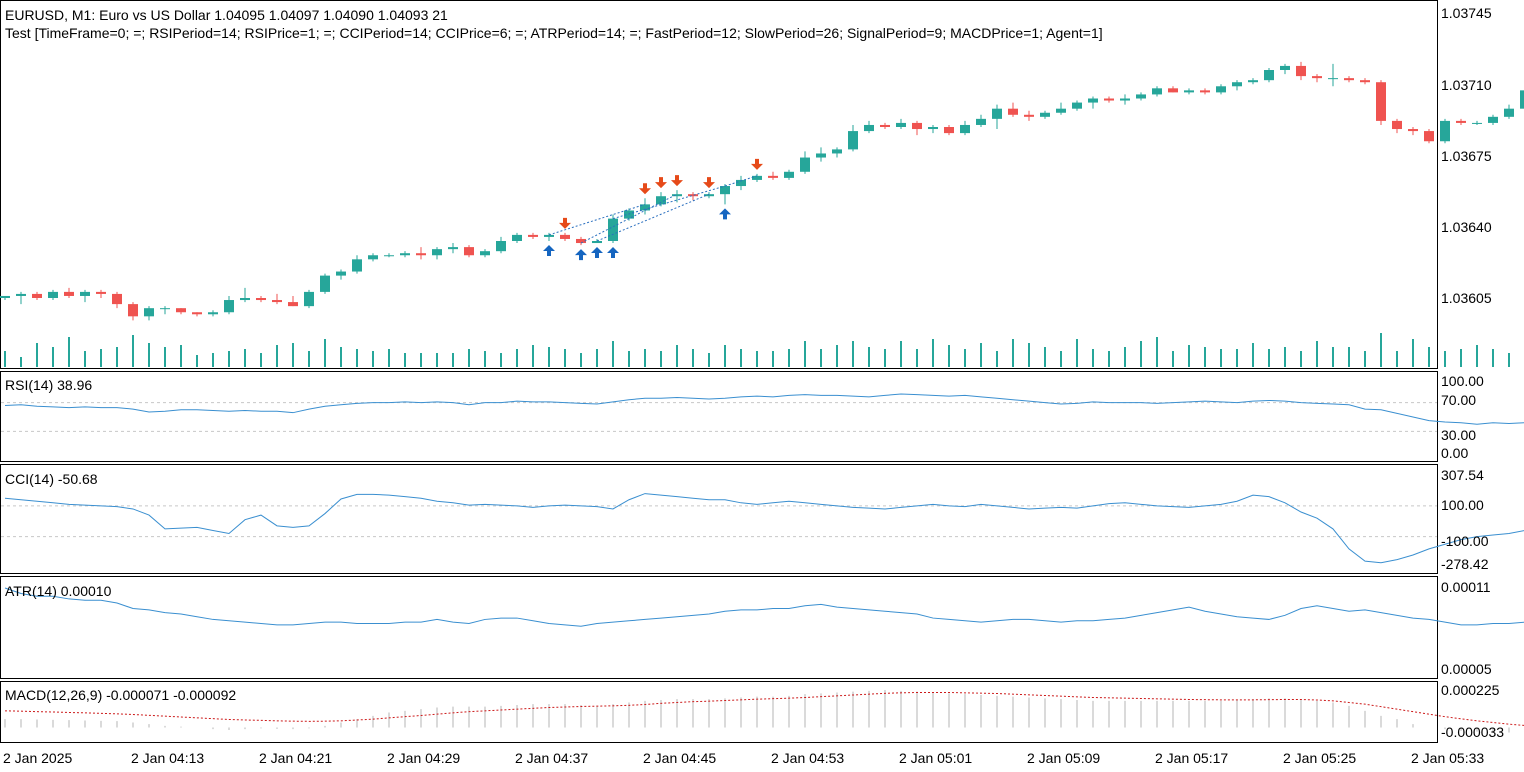 The width and height of the screenshot is (1524, 772). I want to click on macd-pane-frame, so click(719, 712).